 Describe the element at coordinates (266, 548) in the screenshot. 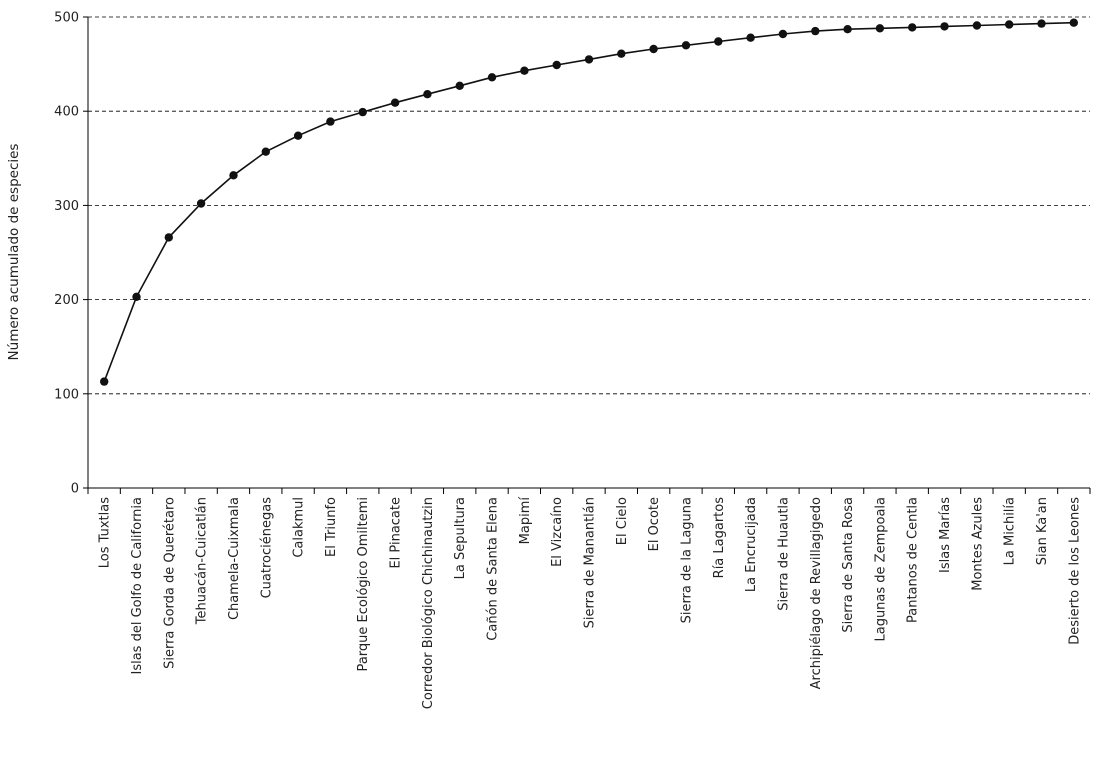

I see `x-tick-label: Cuatrociénegas` at that location.